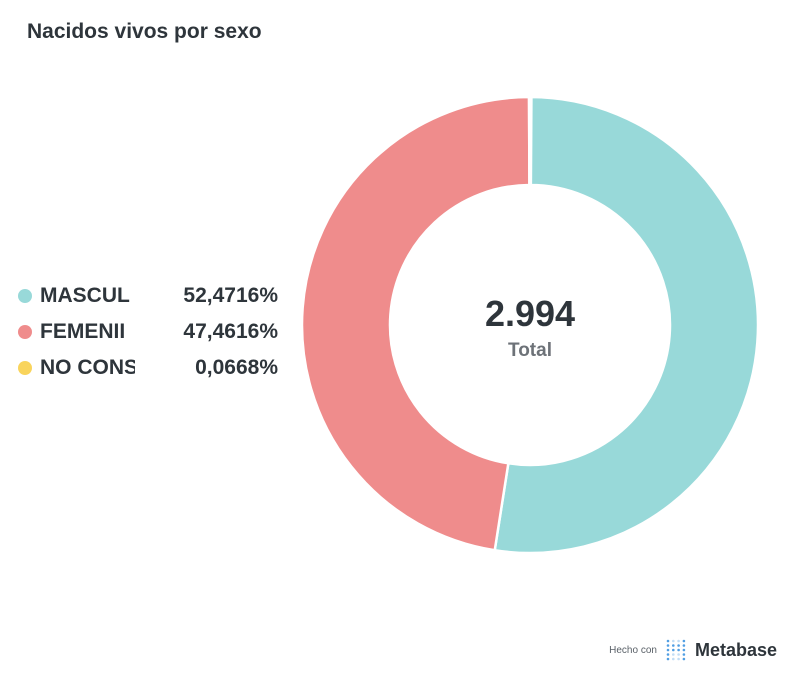  What do you see at coordinates (25, 368) in the screenshot?
I see `legend-dot-no-consta` at bounding box center [25, 368].